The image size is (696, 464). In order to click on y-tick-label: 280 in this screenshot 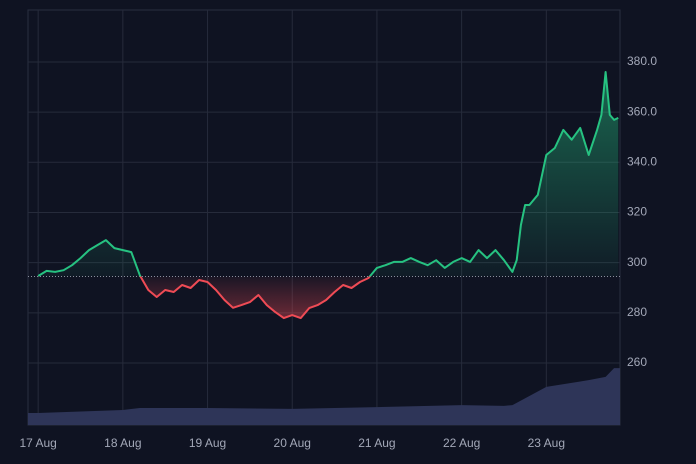, I will do `click(637, 312)`.